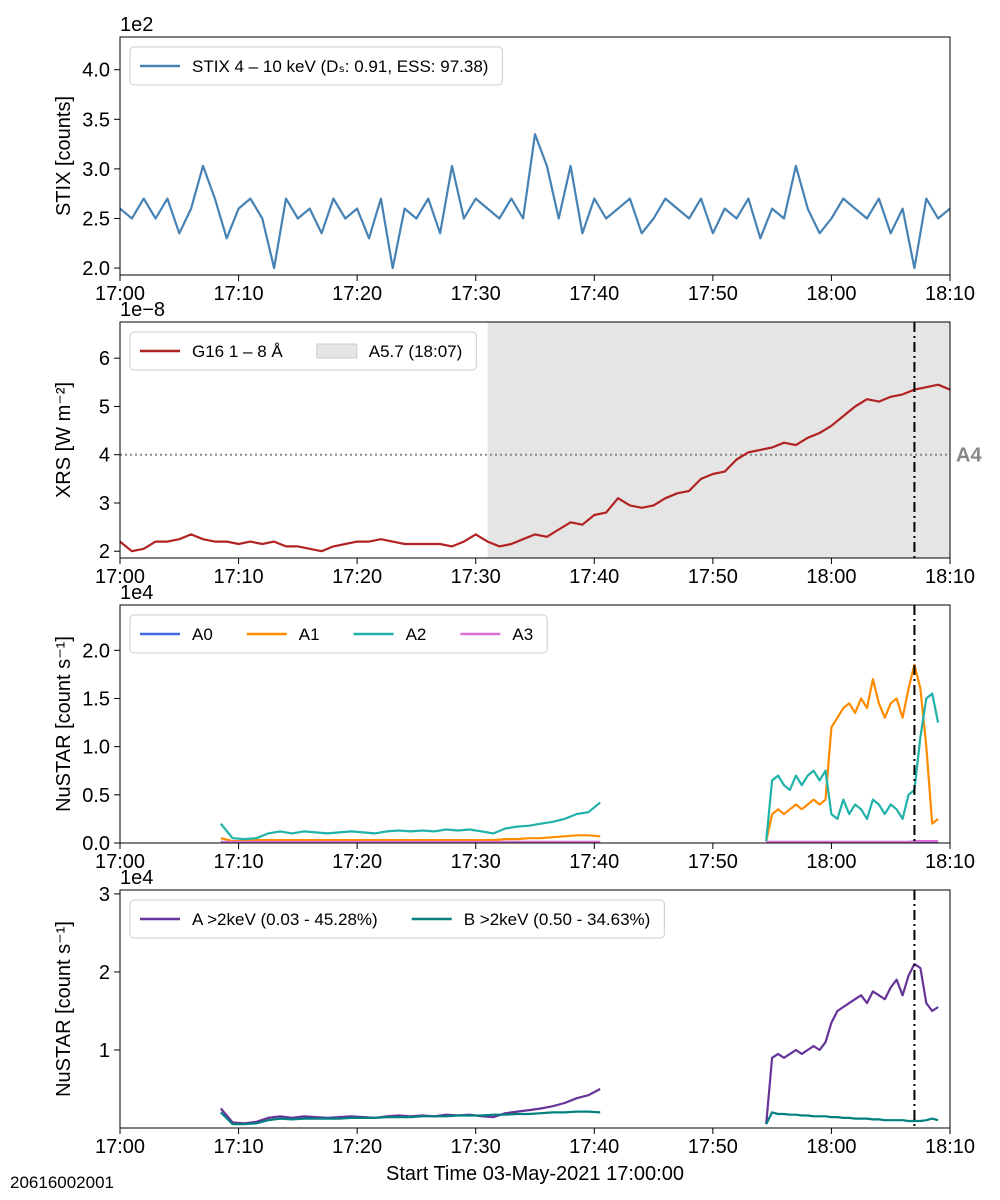  I want to click on offset-label: 1e−8, so click(142, 310).